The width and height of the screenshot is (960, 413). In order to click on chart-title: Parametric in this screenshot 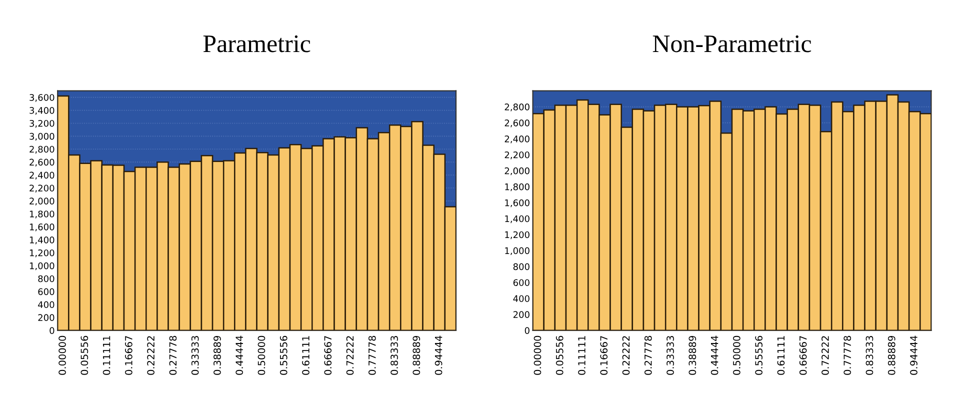, I will do `click(256, 43)`.